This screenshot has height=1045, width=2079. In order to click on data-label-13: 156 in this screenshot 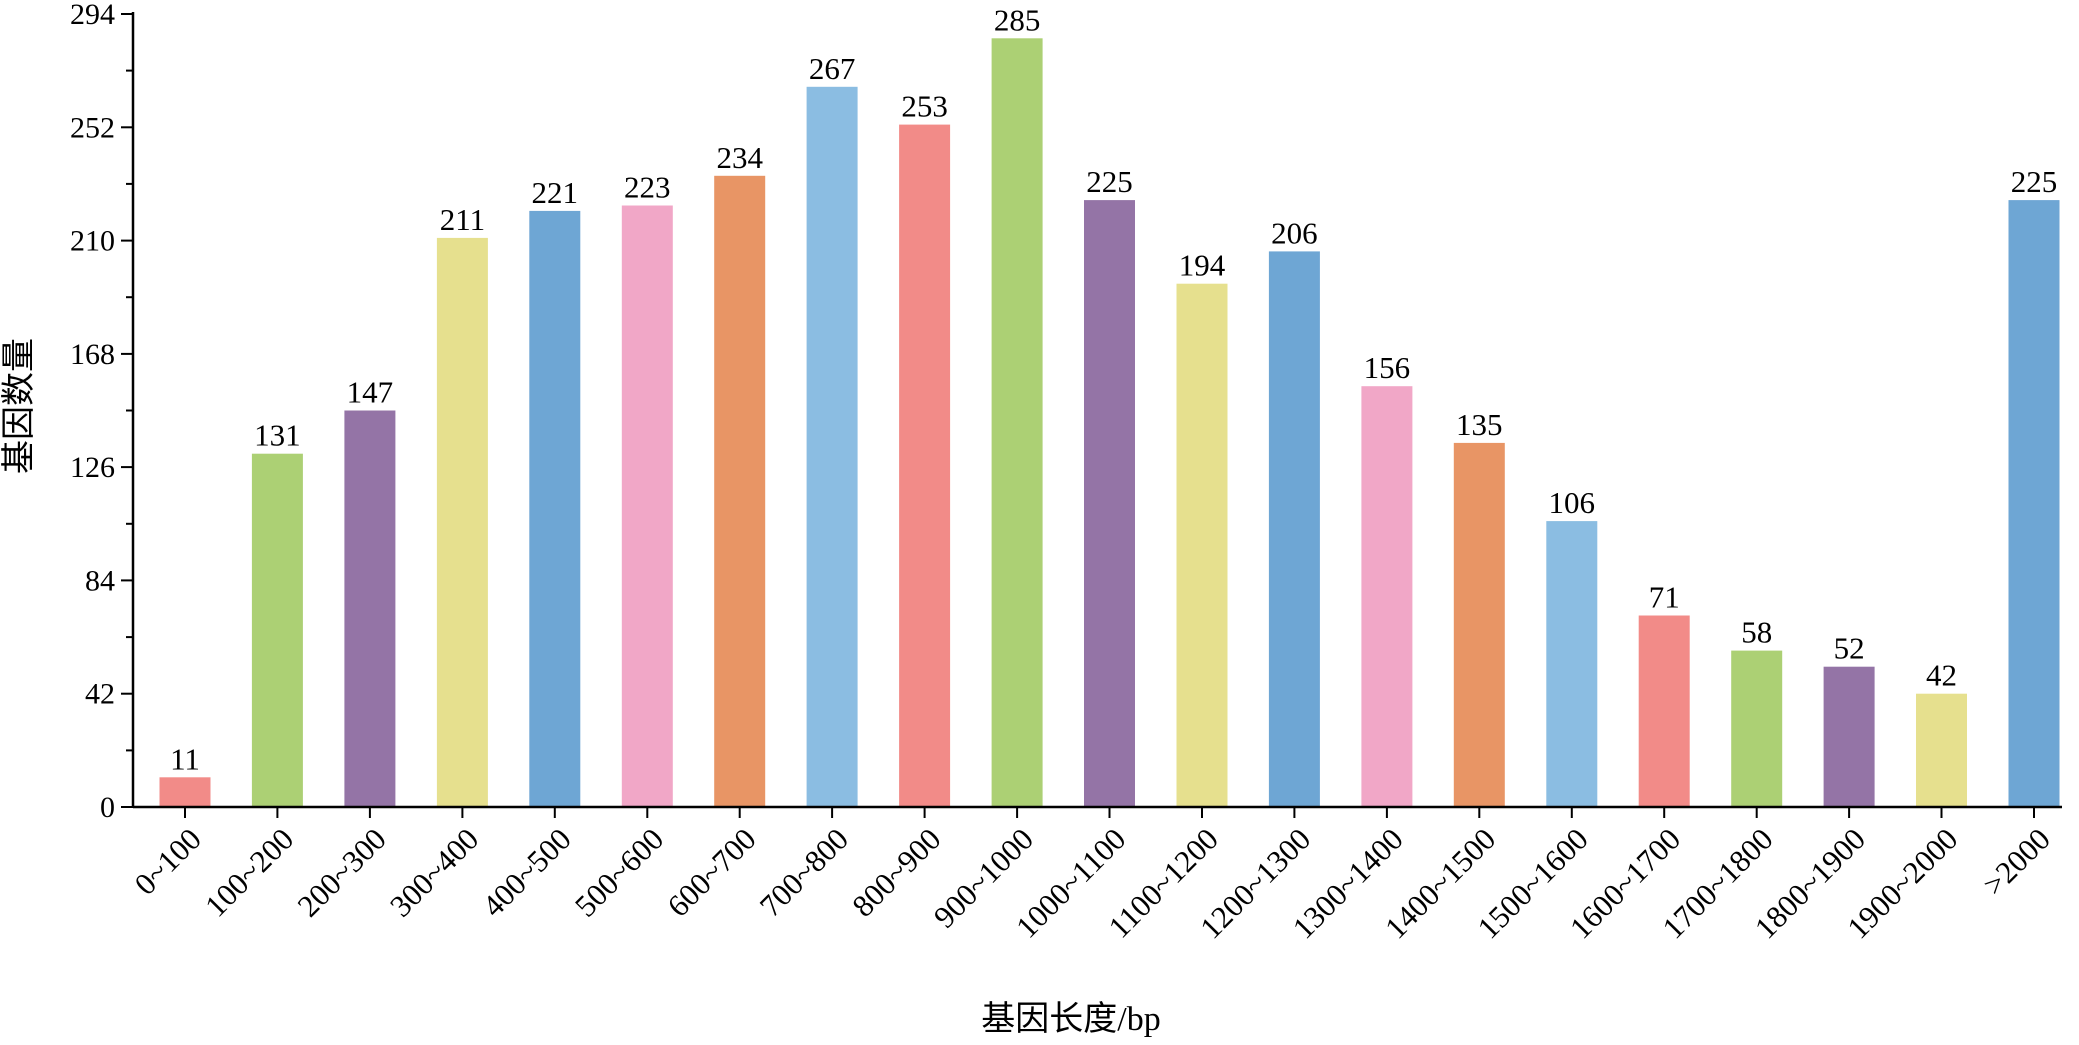, I will do `click(1387, 367)`.